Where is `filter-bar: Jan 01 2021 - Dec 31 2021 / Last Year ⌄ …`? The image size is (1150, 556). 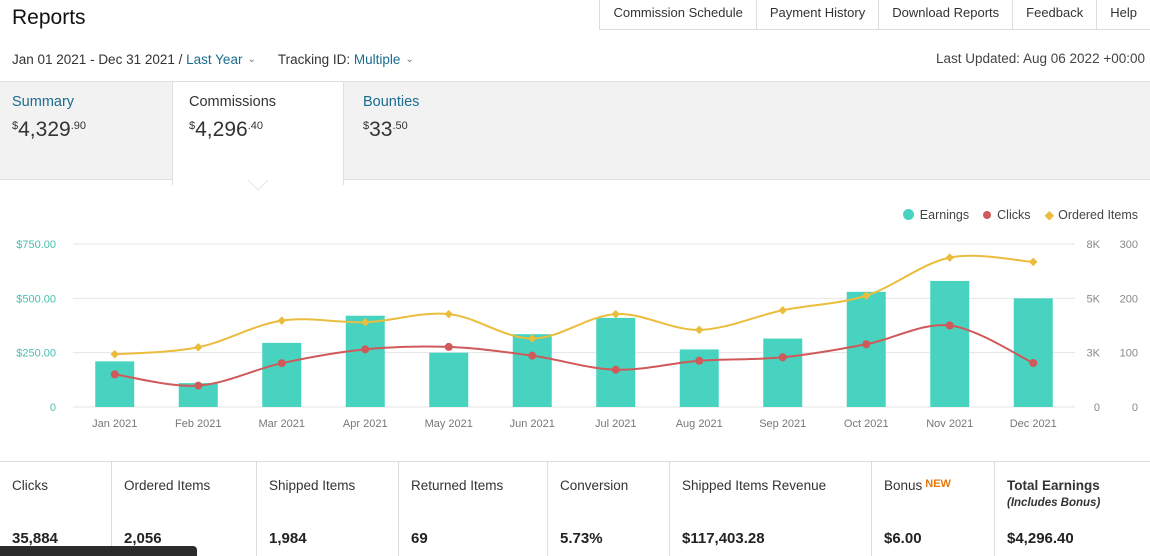 filter-bar: Jan 01 2021 - Dec 31 2021 / Last Year ⌄ … is located at coordinates (213, 59).